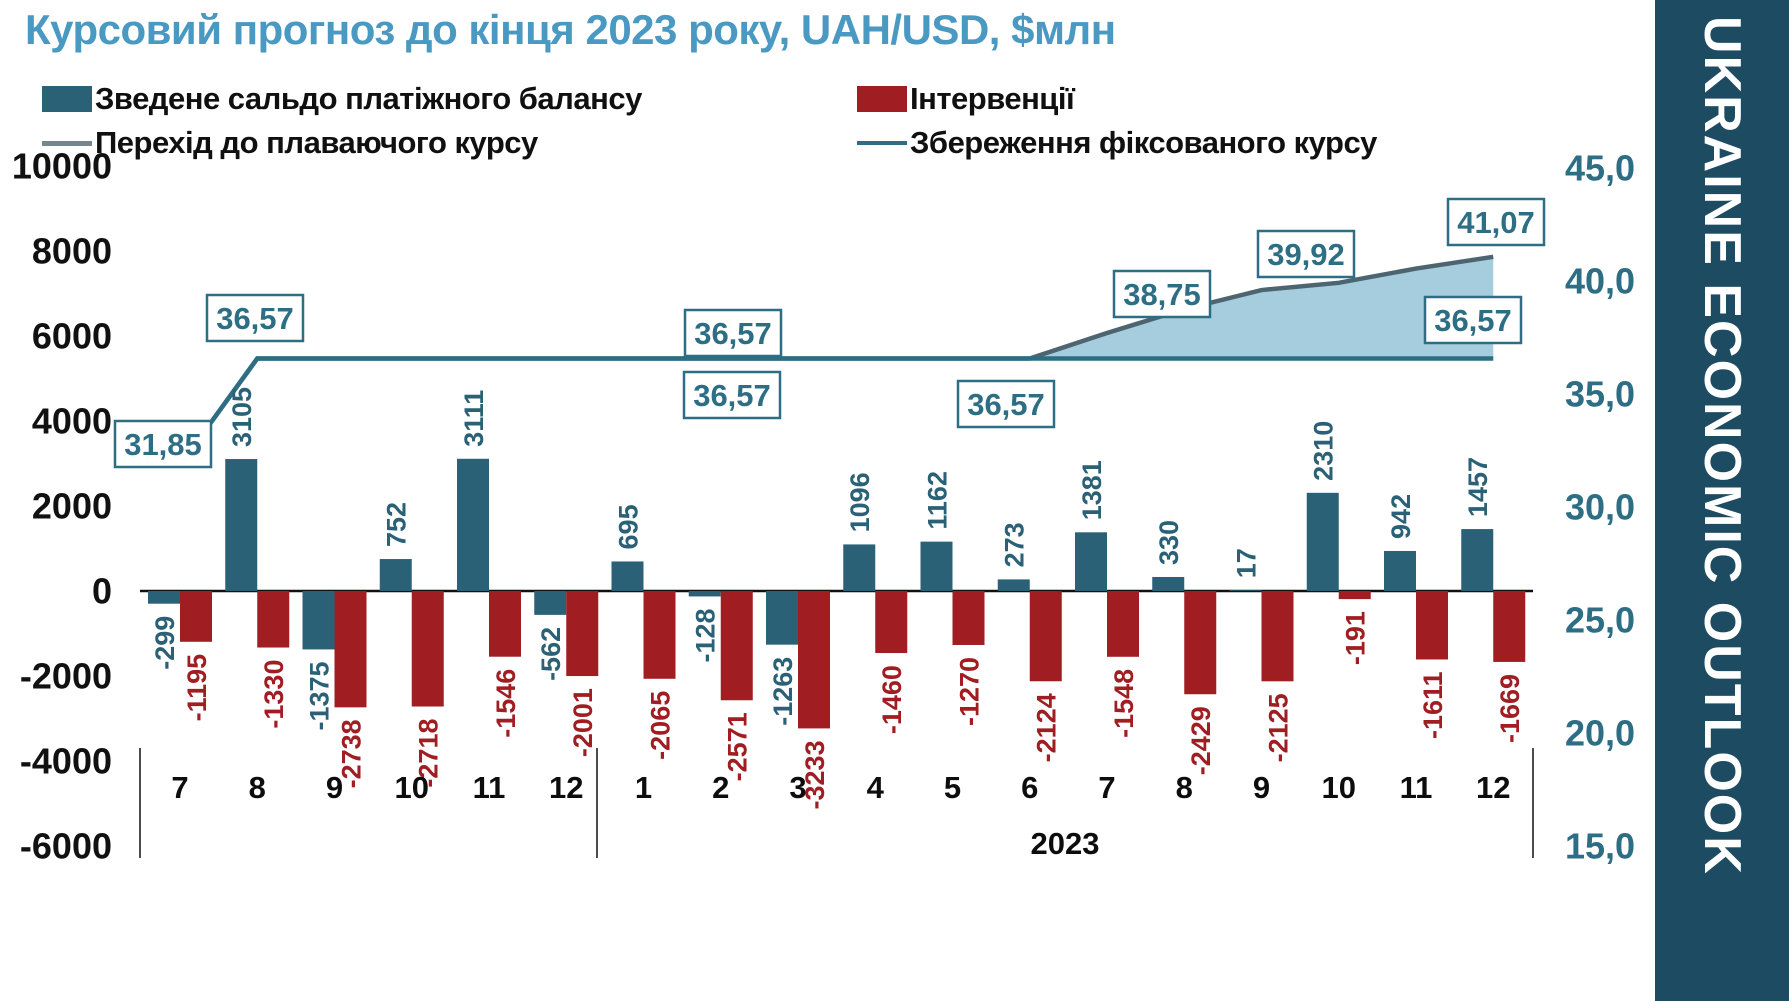  What do you see at coordinates (992, 98) in the screenshot?
I see `legend-label-interventions: Інтервенції` at bounding box center [992, 98].